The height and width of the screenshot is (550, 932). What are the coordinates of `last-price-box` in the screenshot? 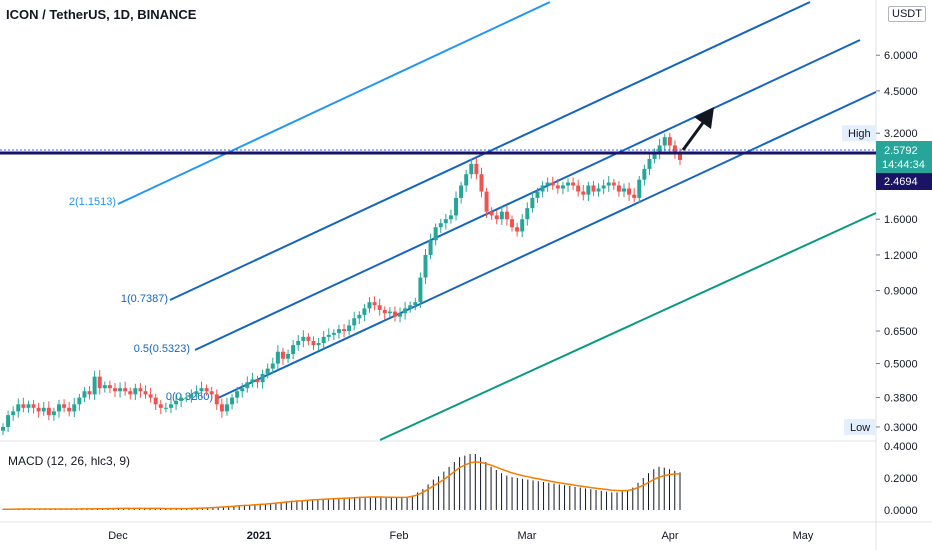 It's located at (904, 157).